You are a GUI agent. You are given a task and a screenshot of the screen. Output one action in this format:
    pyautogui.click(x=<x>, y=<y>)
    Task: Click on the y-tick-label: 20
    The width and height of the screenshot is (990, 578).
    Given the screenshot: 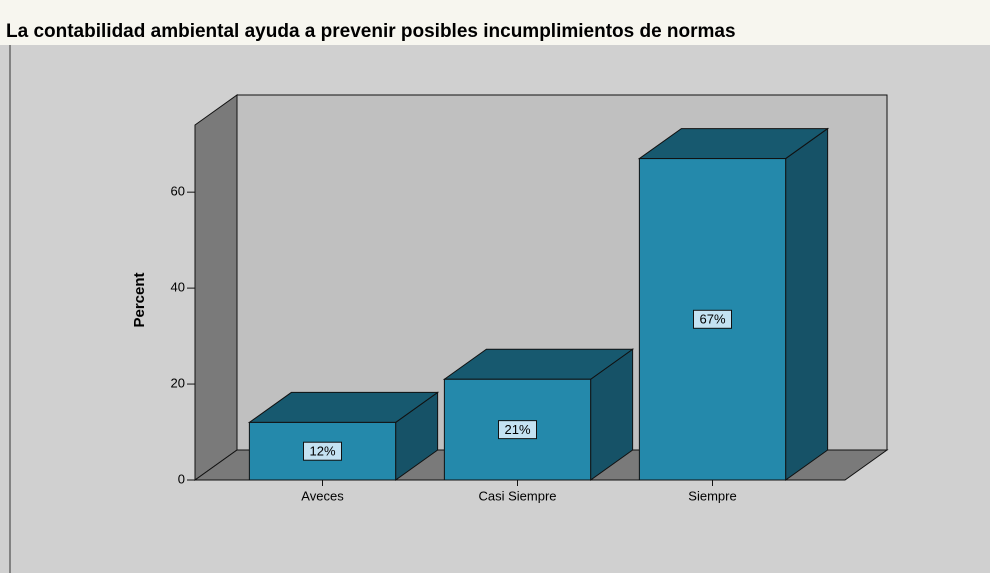 What is the action you would take?
    pyautogui.click(x=178, y=382)
    